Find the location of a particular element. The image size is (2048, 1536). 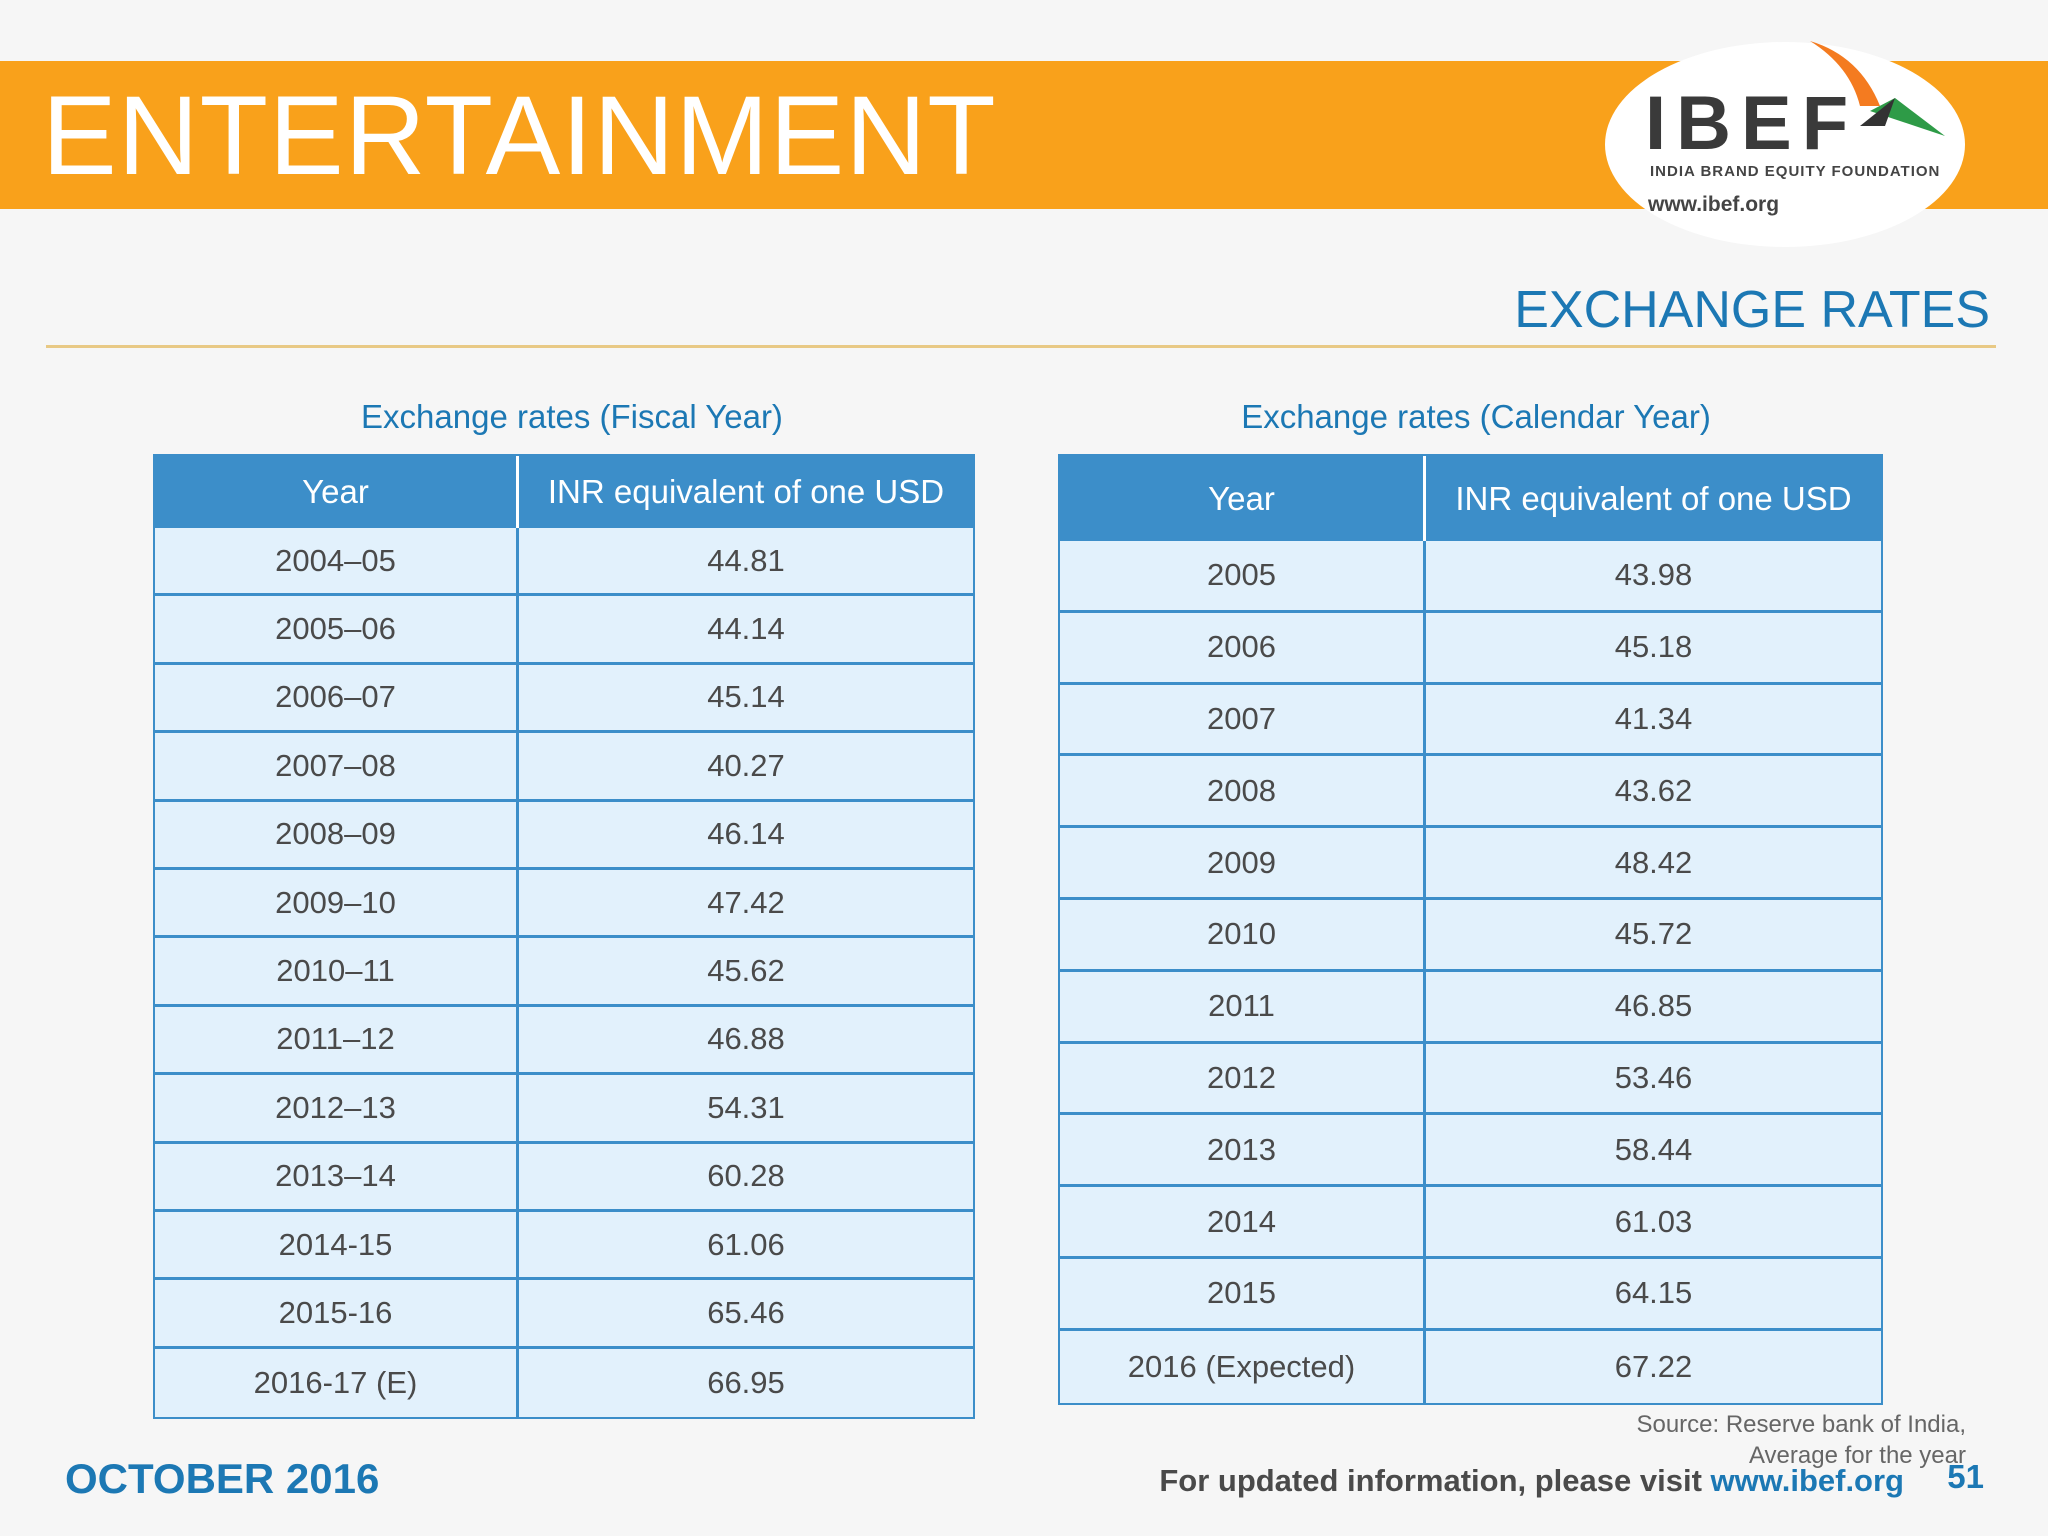

table-cell: 2010–11 is located at coordinates (335, 972).